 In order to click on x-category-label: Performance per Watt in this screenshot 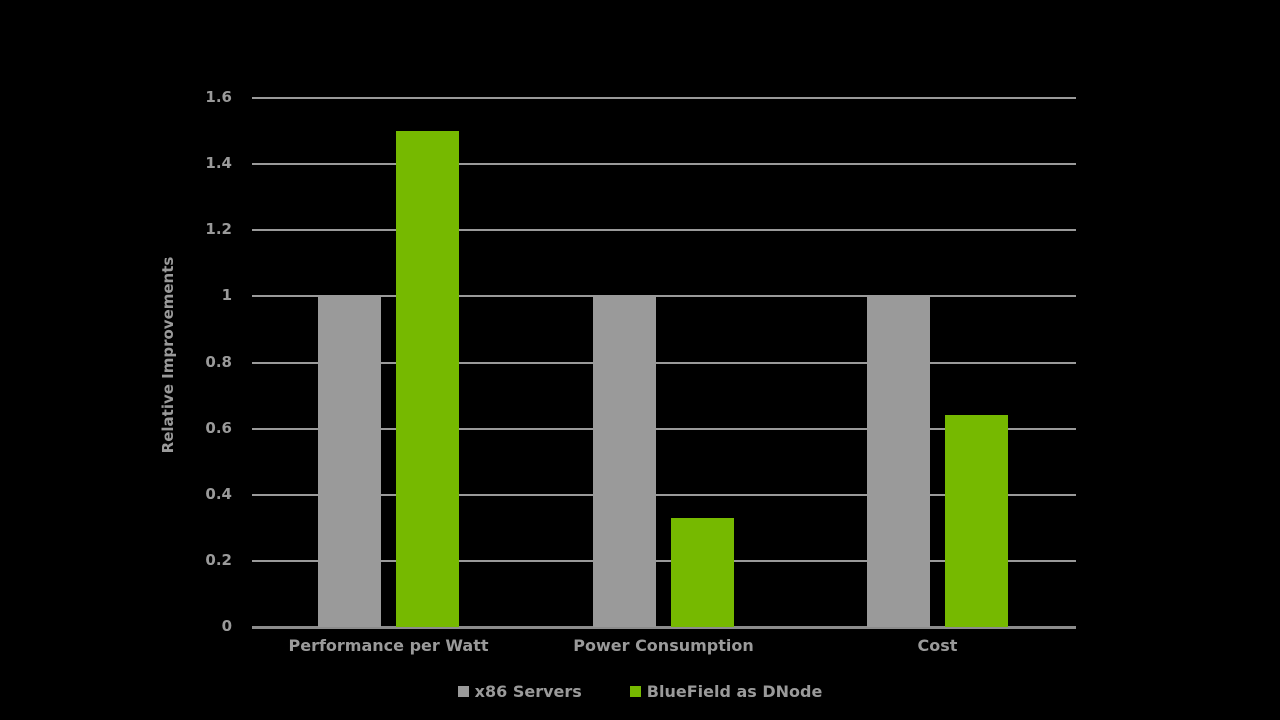, I will do `click(388, 645)`.